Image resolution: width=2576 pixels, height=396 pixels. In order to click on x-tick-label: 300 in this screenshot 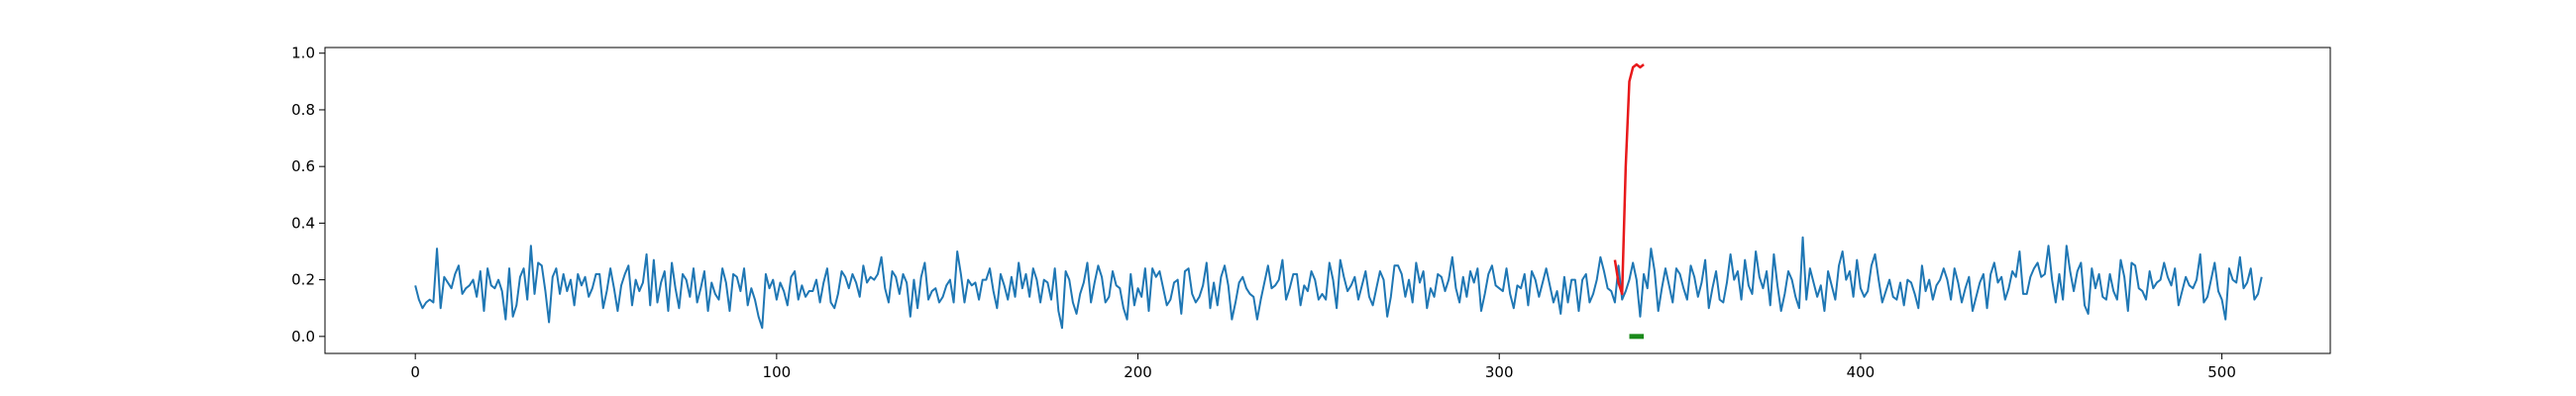, I will do `click(1499, 372)`.